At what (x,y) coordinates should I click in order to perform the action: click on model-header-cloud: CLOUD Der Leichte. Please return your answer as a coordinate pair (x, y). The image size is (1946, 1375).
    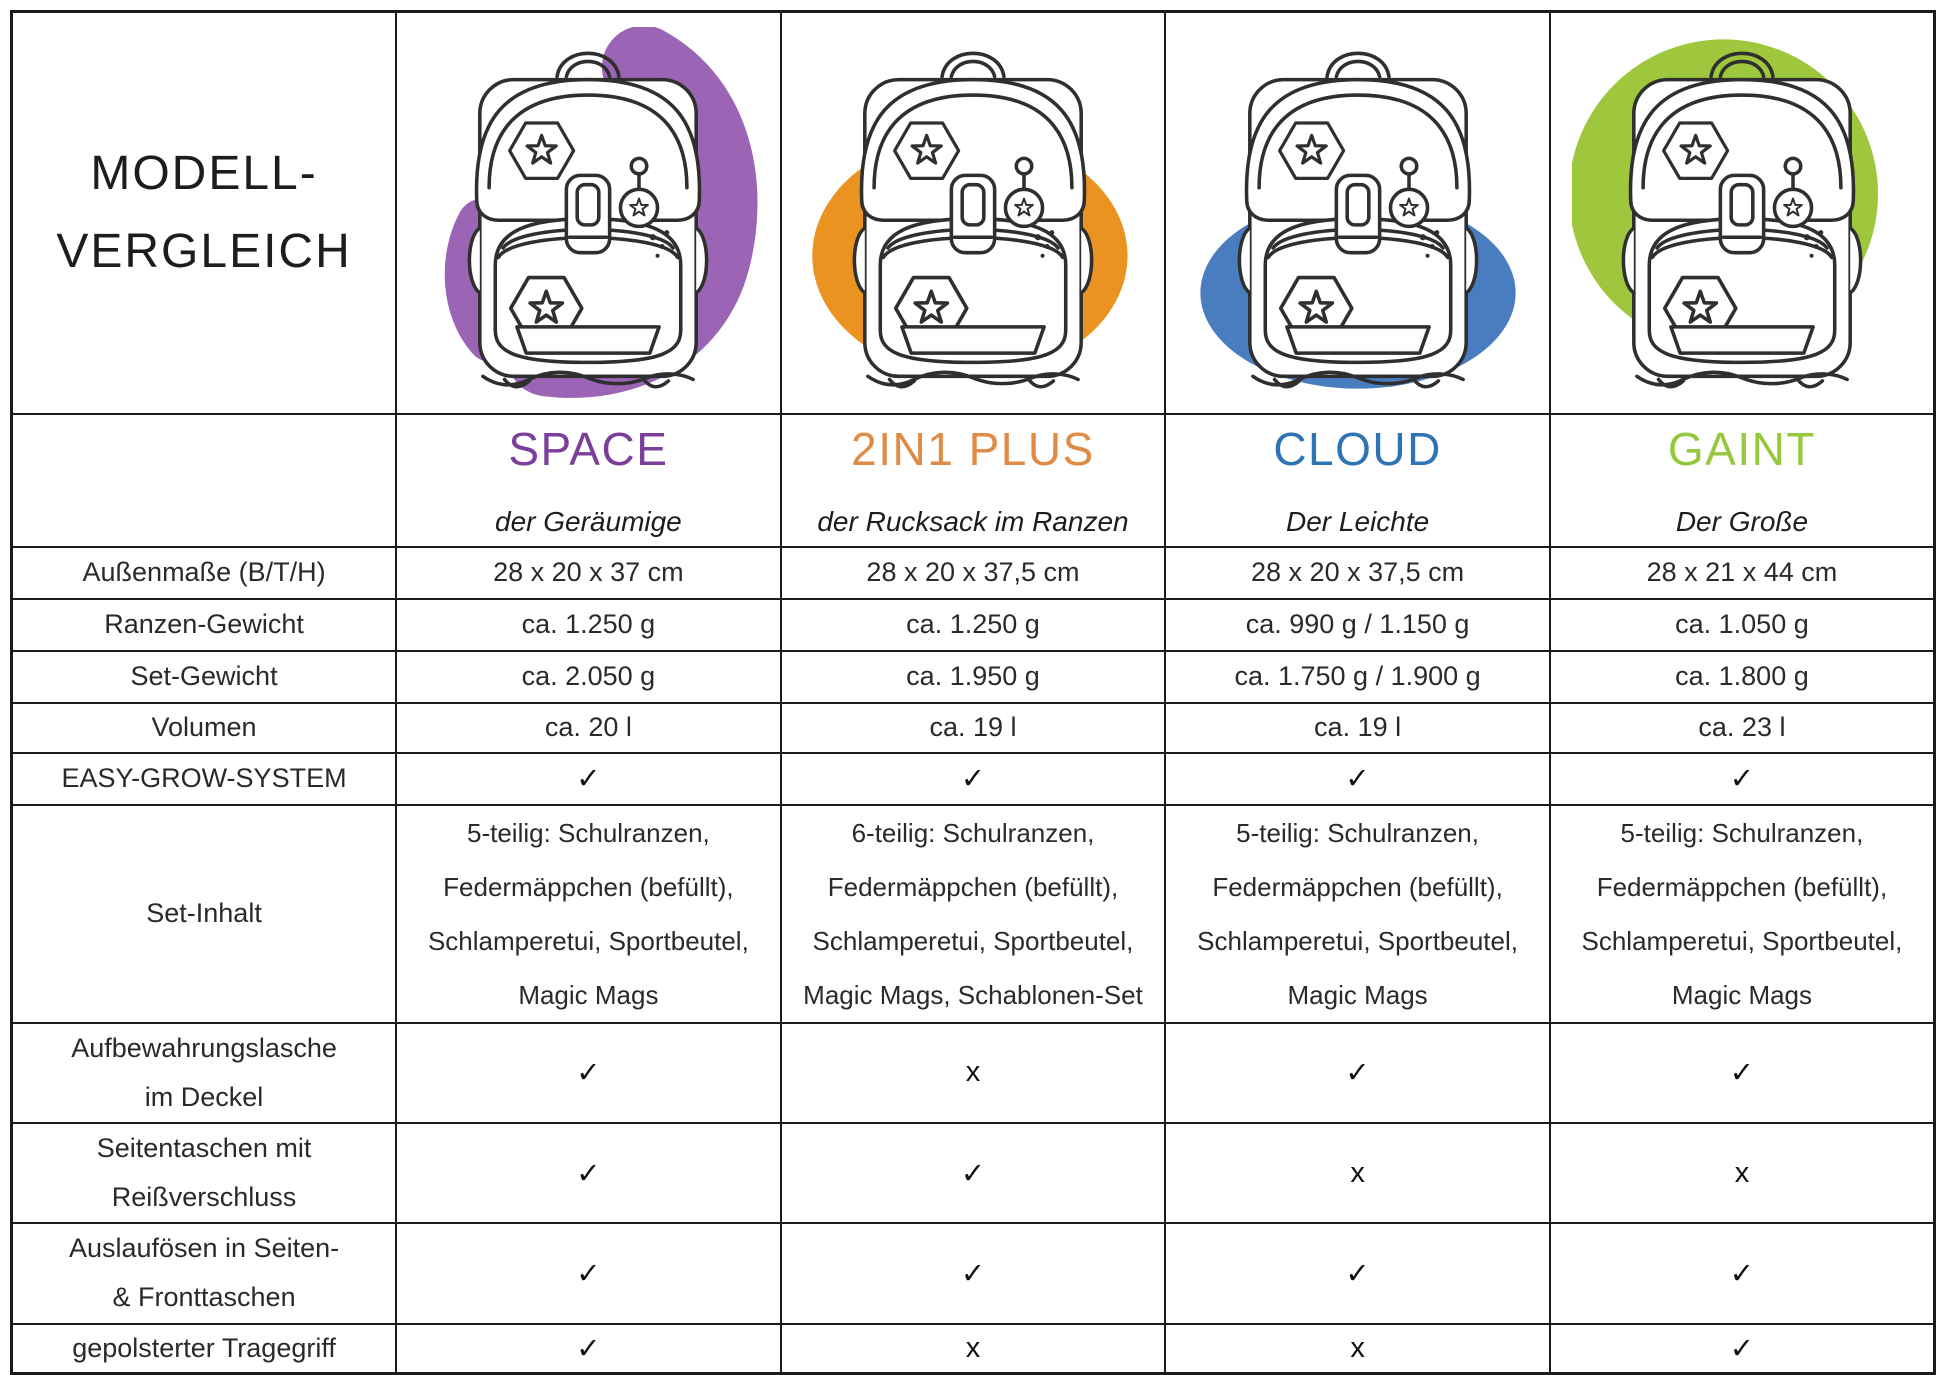
    Looking at the image, I should click on (1357, 480).